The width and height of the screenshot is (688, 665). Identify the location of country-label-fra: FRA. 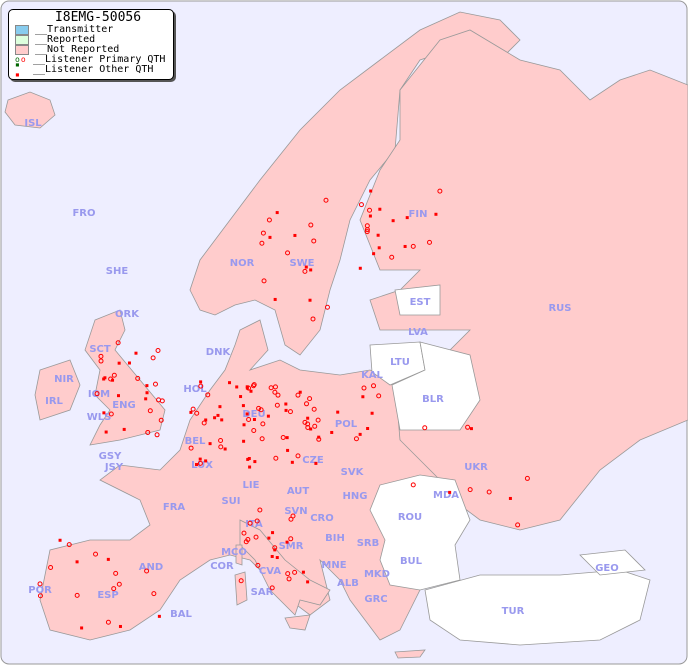
(174, 507).